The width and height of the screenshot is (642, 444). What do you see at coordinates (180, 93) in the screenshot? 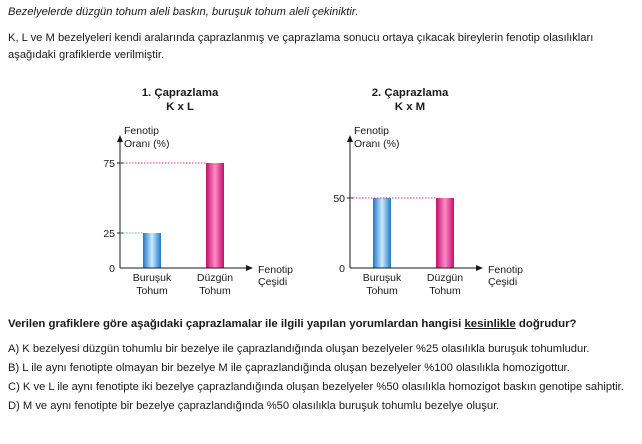
I see `chart-title: 1. Çaprazlama` at bounding box center [180, 93].